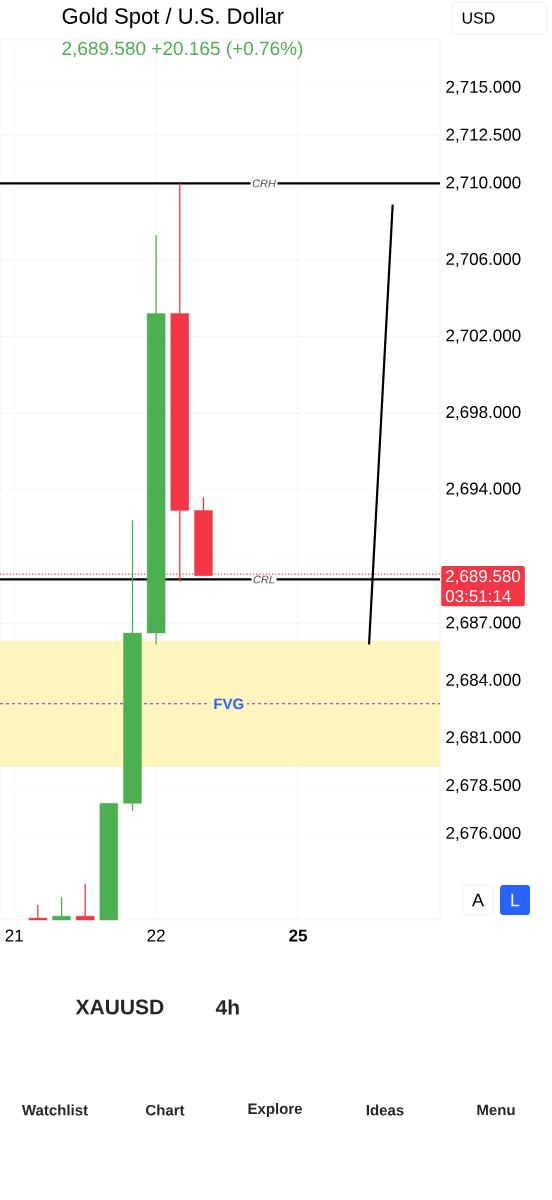 The height and width of the screenshot is (1200, 552). Describe the element at coordinates (483, 680) in the screenshot. I see `y-tick-label: 2,684.000` at that location.